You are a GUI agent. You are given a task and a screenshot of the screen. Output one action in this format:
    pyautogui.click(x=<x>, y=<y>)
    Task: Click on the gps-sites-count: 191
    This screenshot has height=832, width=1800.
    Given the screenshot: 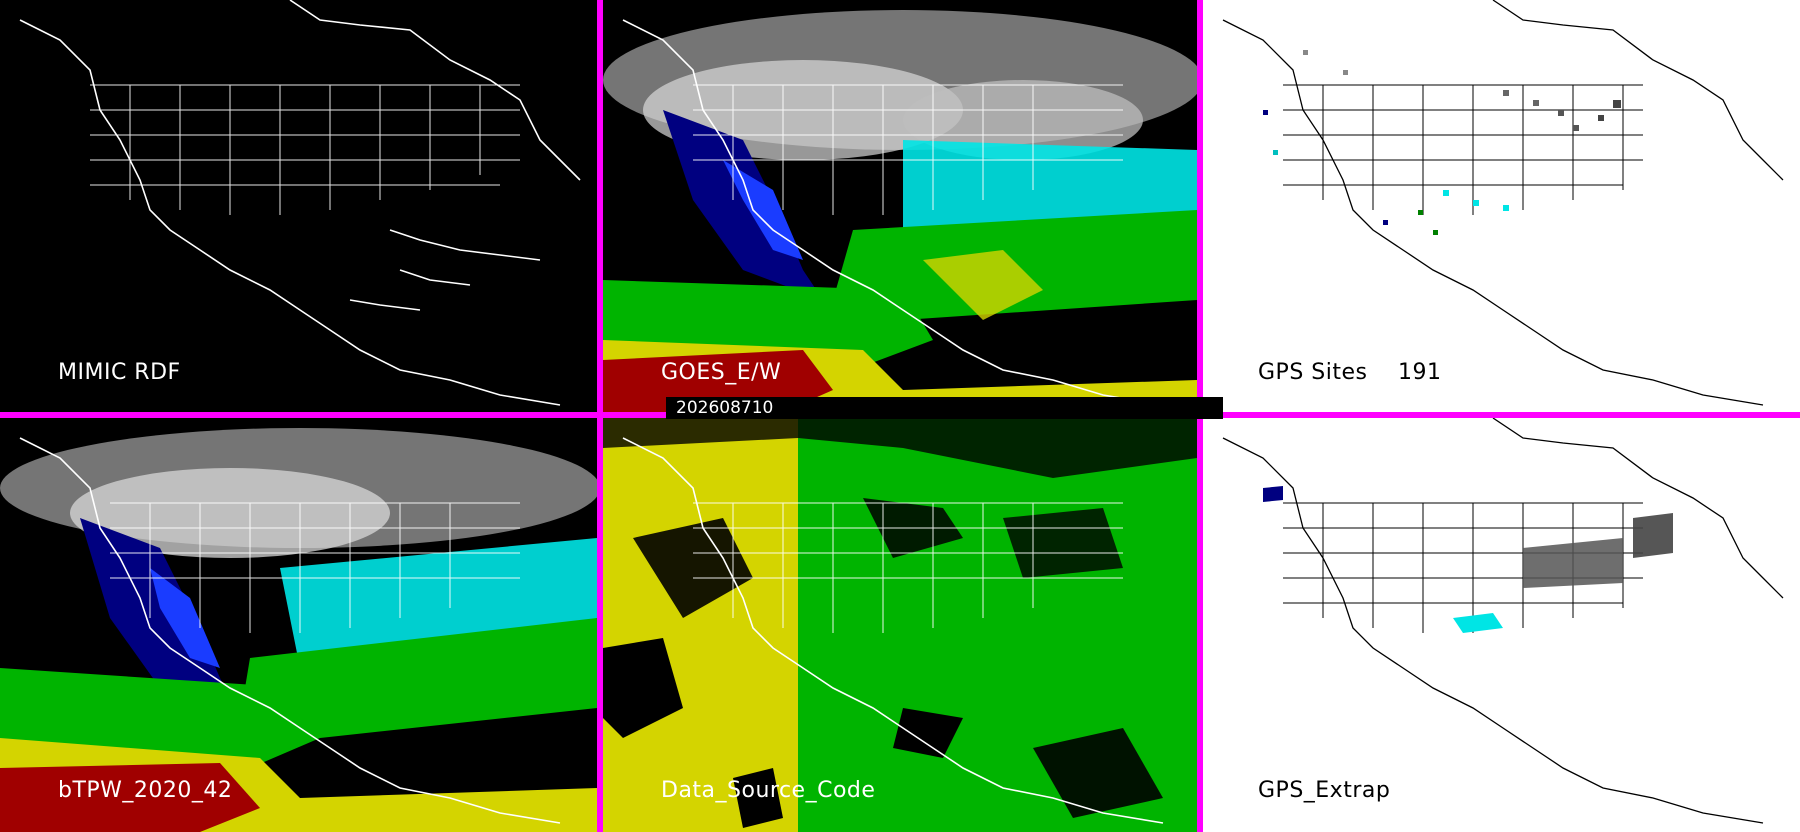 What is the action you would take?
    pyautogui.click(x=1420, y=372)
    